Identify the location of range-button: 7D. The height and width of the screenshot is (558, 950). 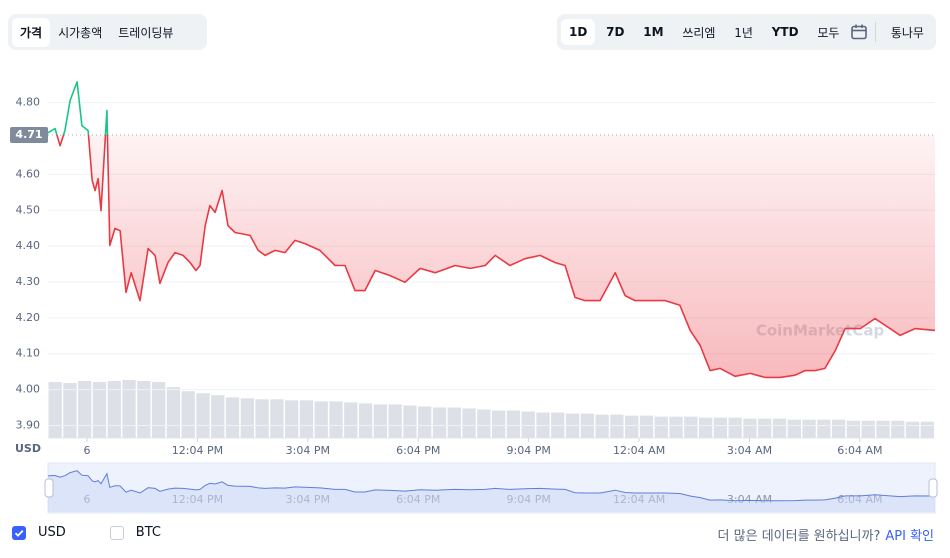
(615, 32).